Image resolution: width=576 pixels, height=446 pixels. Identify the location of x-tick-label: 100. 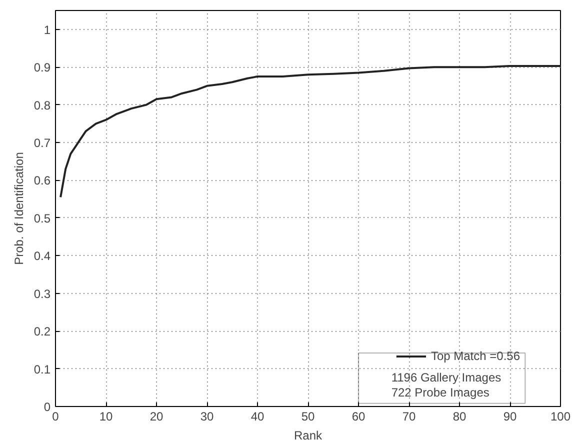
(560, 417).